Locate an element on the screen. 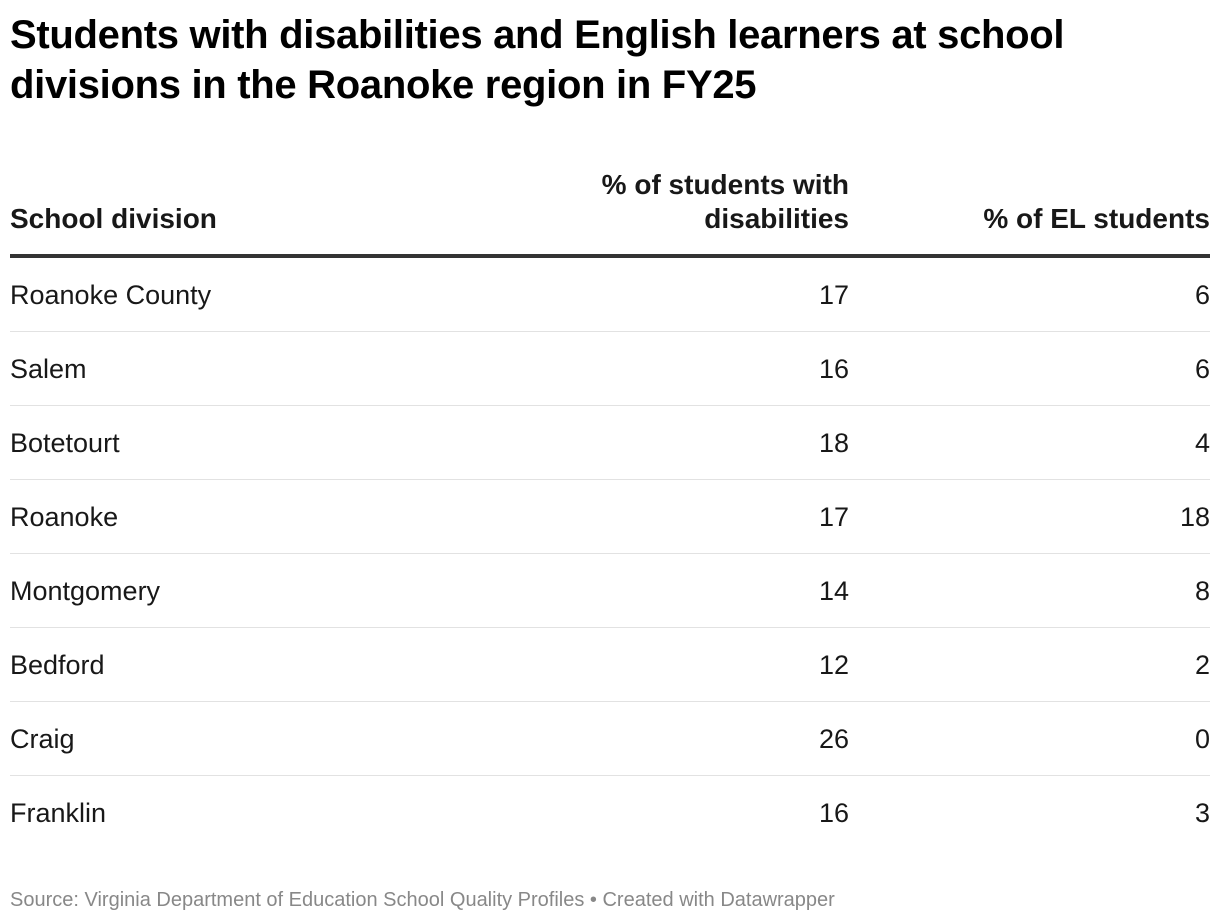 This screenshot has height=924, width=1220. table-row: Salem 16 6 is located at coordinates (610, 369).